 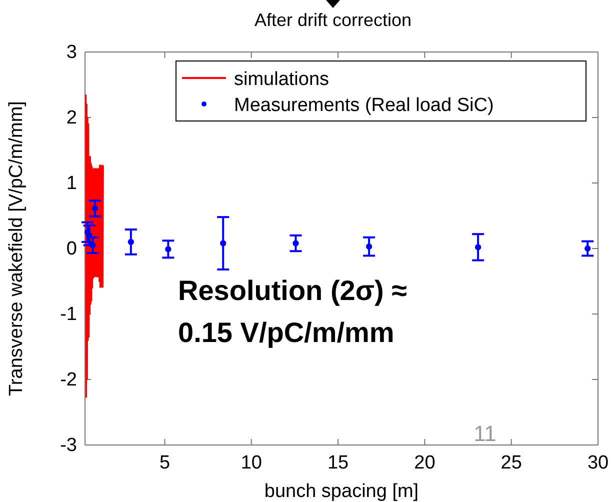 I want to click on x-tick-label: 5, so click(x=164, y=463).